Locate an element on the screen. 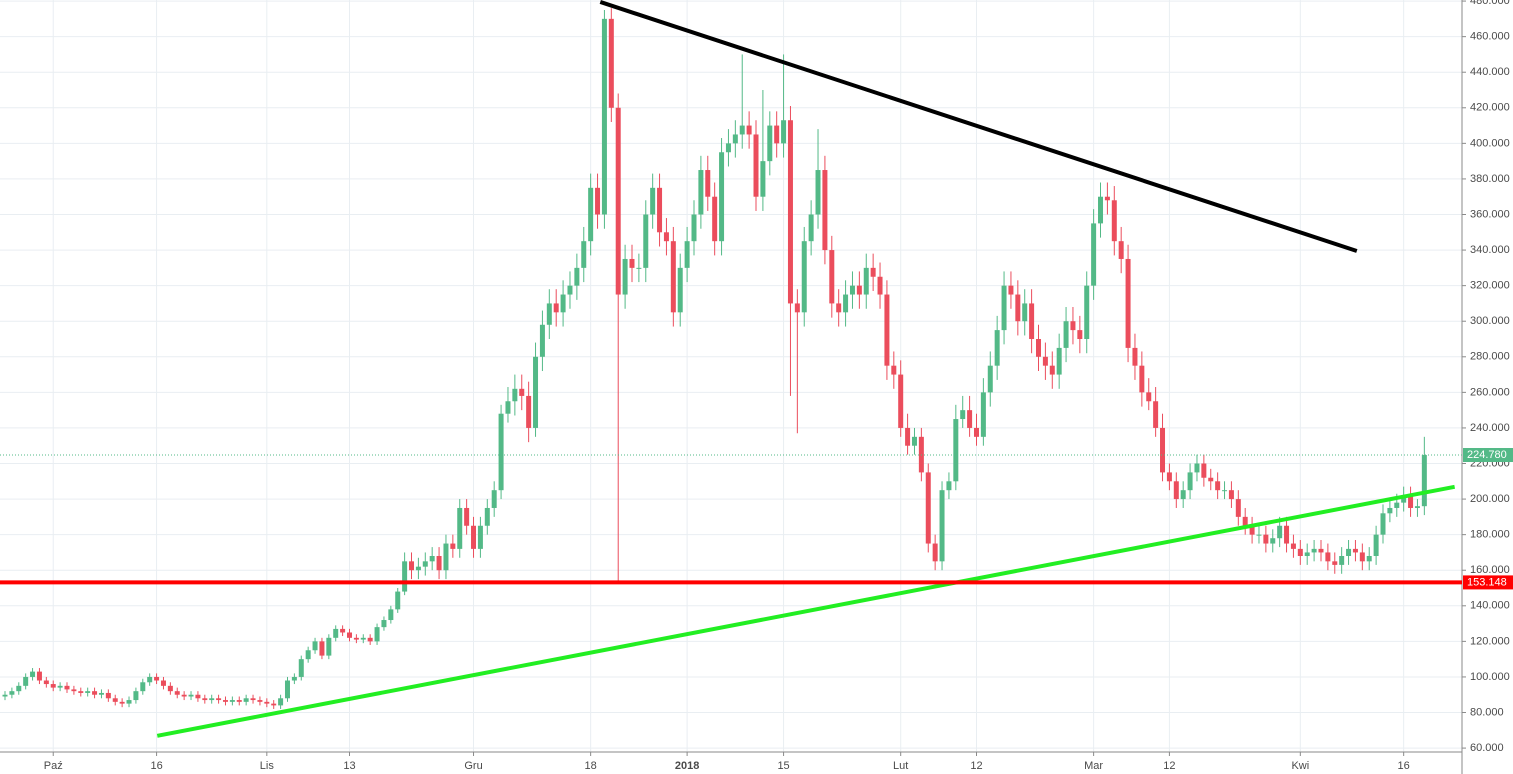  price-label-box is located at coordinates (1488, 582).